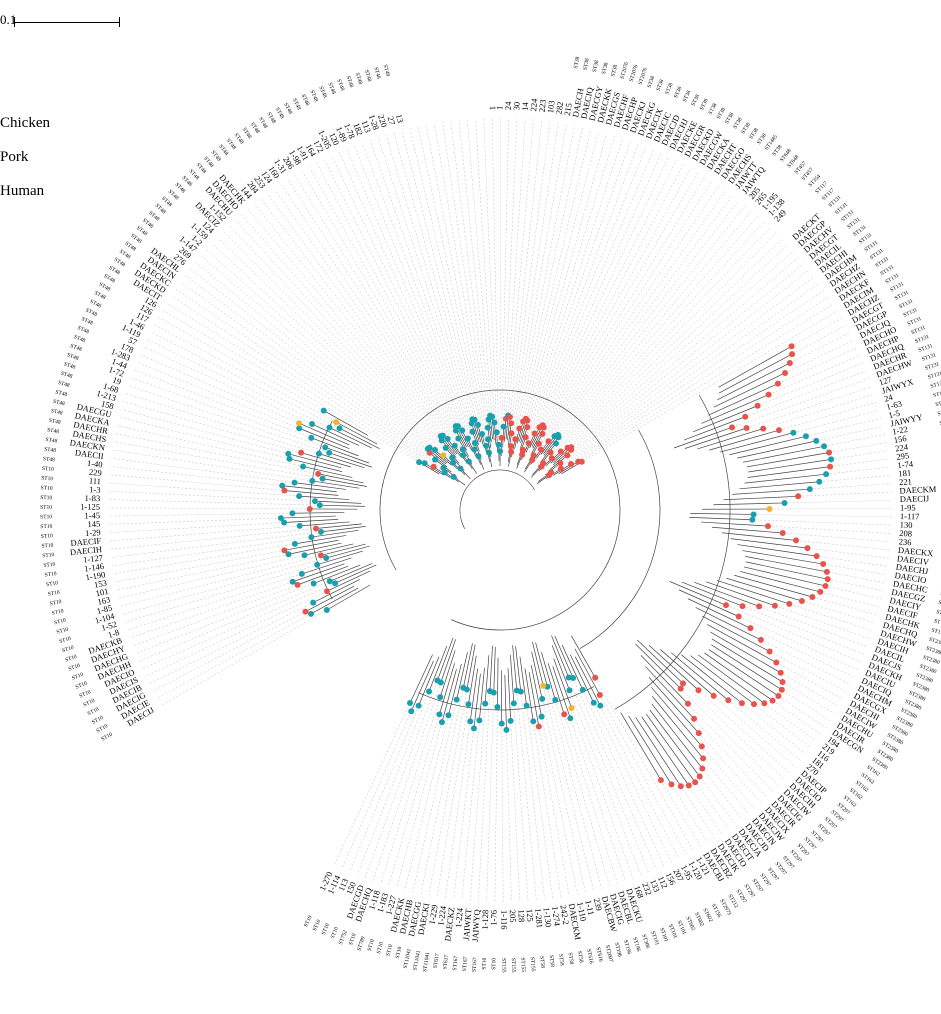  What do you see at coordinates (262, 123) in the screenshot?
I see `tip-label-st: ST48` at bounding box center [262, 123].